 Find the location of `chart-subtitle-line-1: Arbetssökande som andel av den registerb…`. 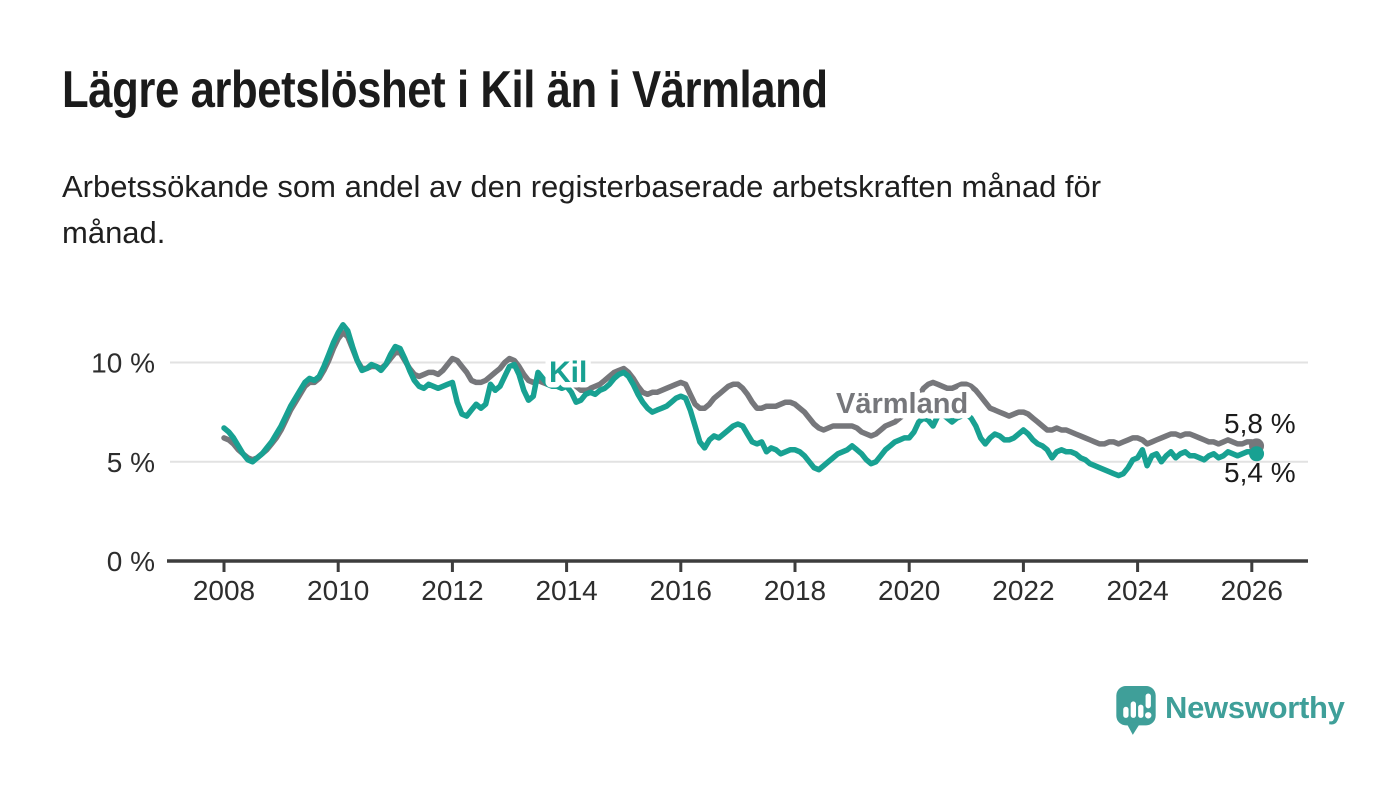

chart-subtitle-line-1: Arbetssökande som andel av den registerb… is located at coordinates (582, 186).